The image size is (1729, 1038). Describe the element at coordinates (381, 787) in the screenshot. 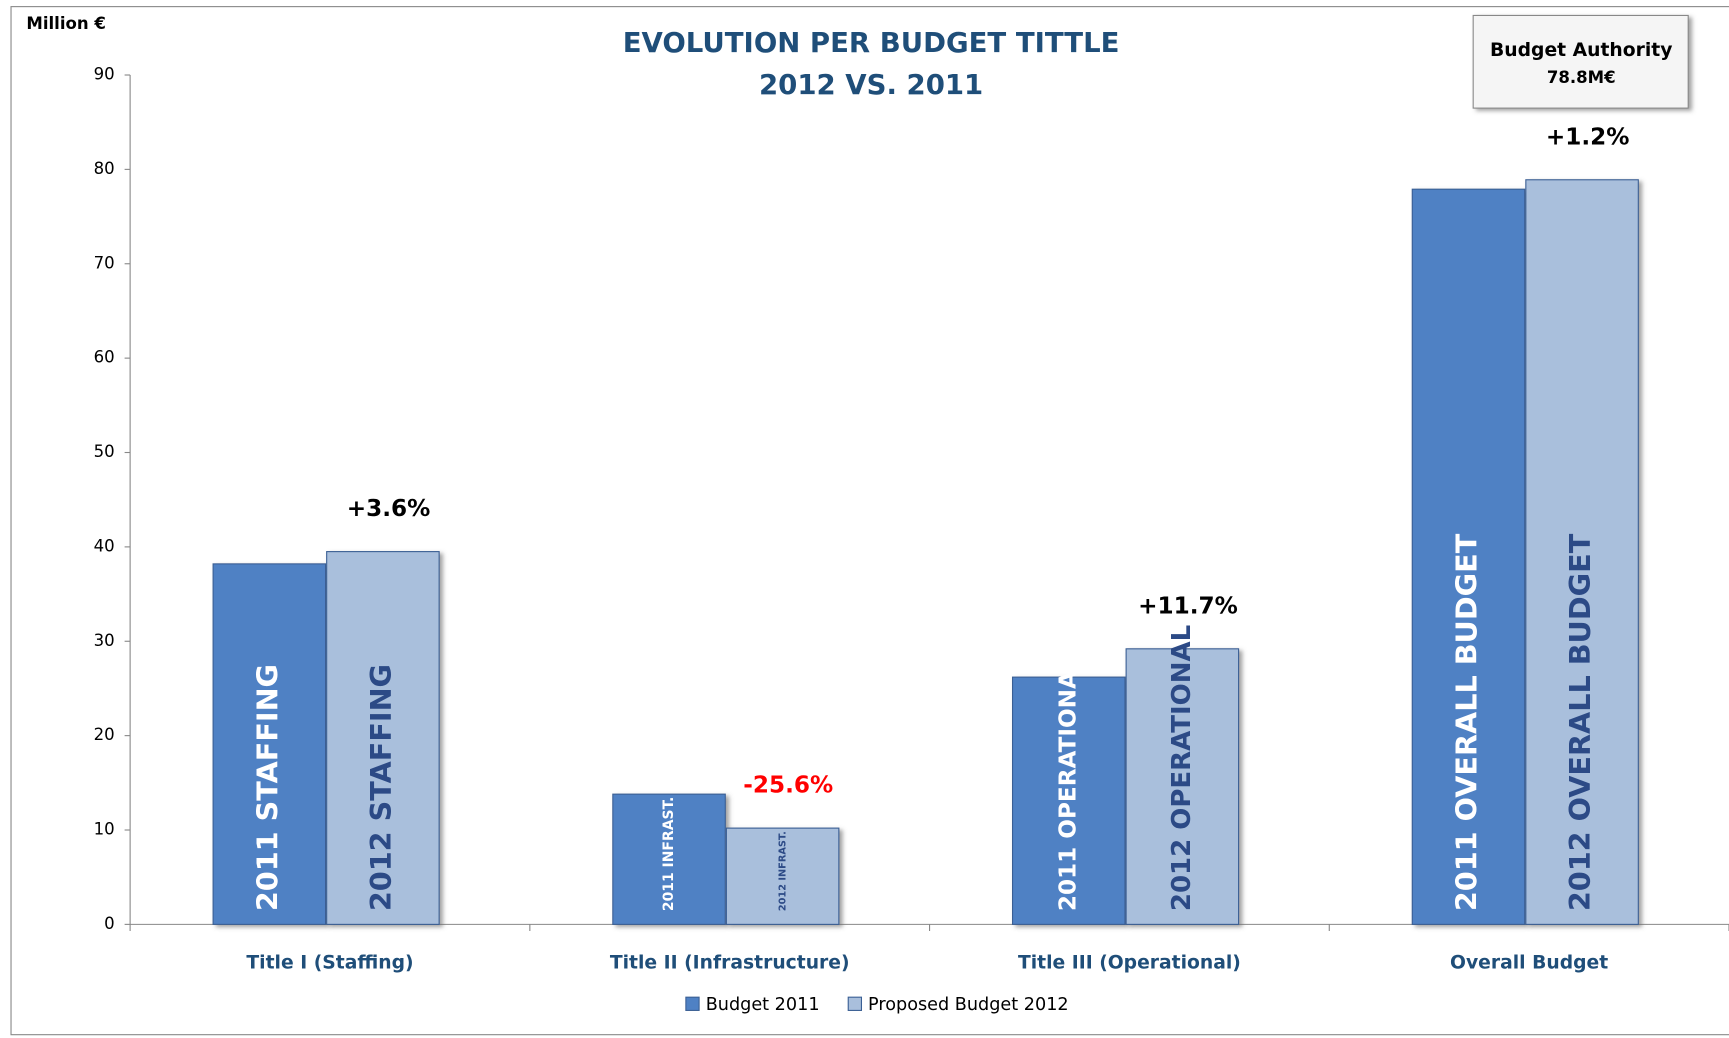

I see `bar-label: 2012 STAFFING` at that location.